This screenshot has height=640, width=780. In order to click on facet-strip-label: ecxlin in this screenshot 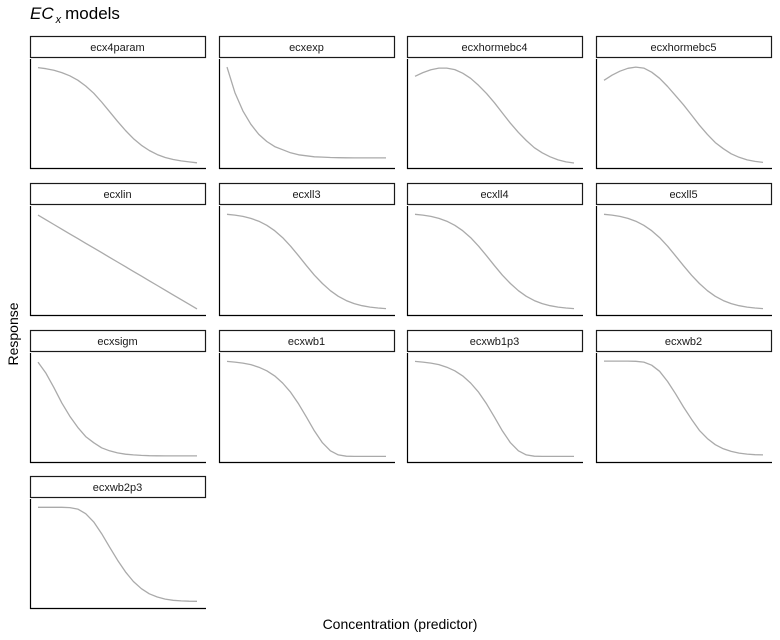, I will do `click(117, 195)`.